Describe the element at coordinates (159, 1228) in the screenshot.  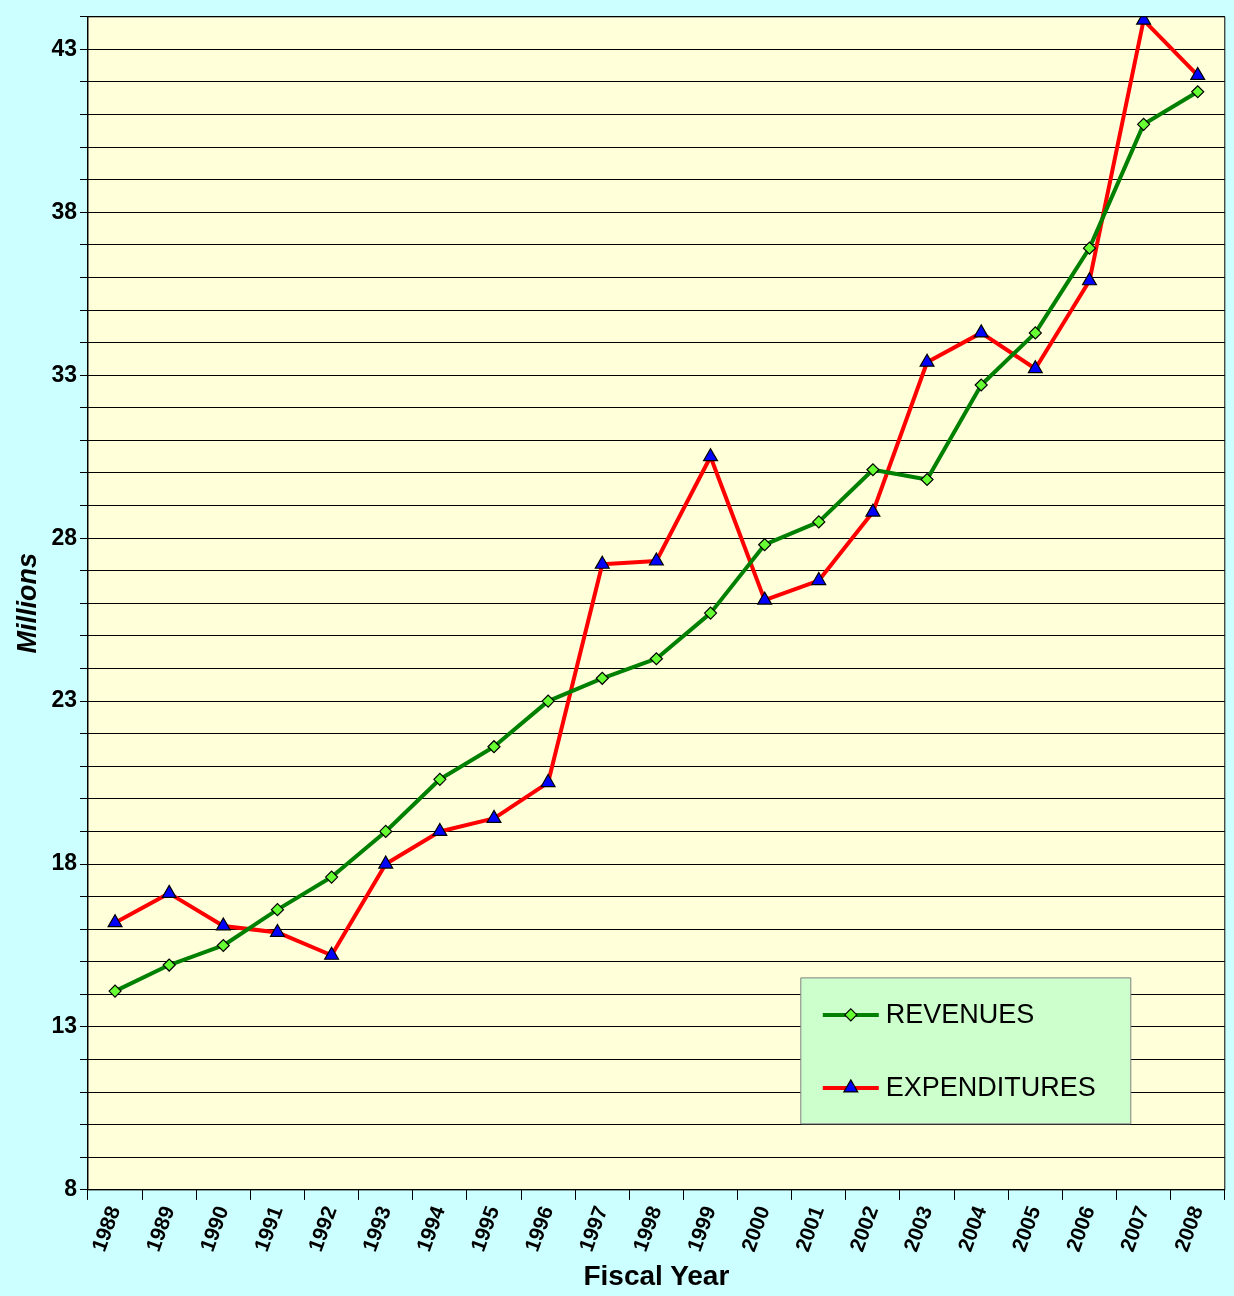
I see `x-tick-label: 1989` at that location.